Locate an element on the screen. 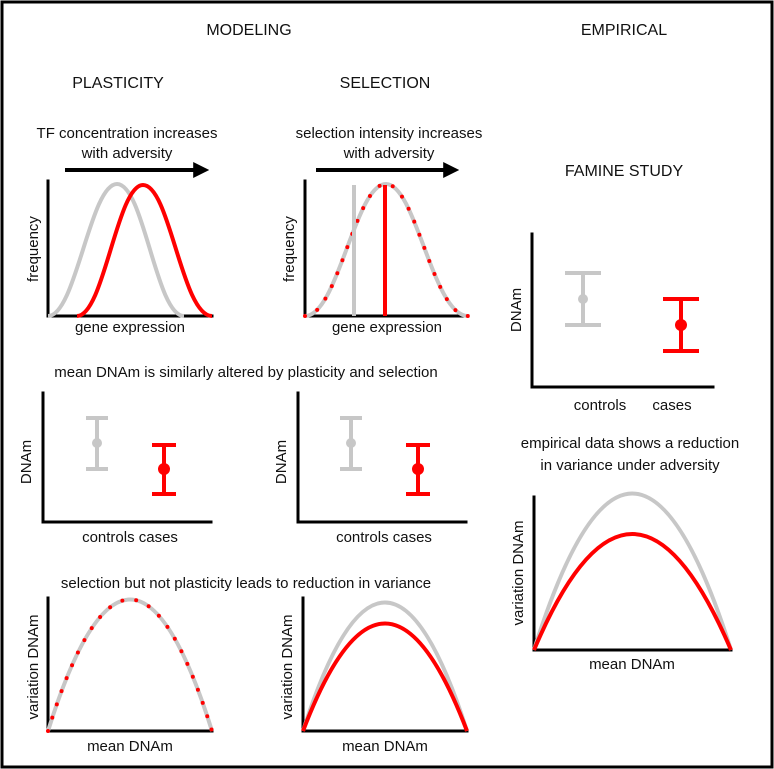  selection-frequency-label: frequency is located at coordinates (289, 249).